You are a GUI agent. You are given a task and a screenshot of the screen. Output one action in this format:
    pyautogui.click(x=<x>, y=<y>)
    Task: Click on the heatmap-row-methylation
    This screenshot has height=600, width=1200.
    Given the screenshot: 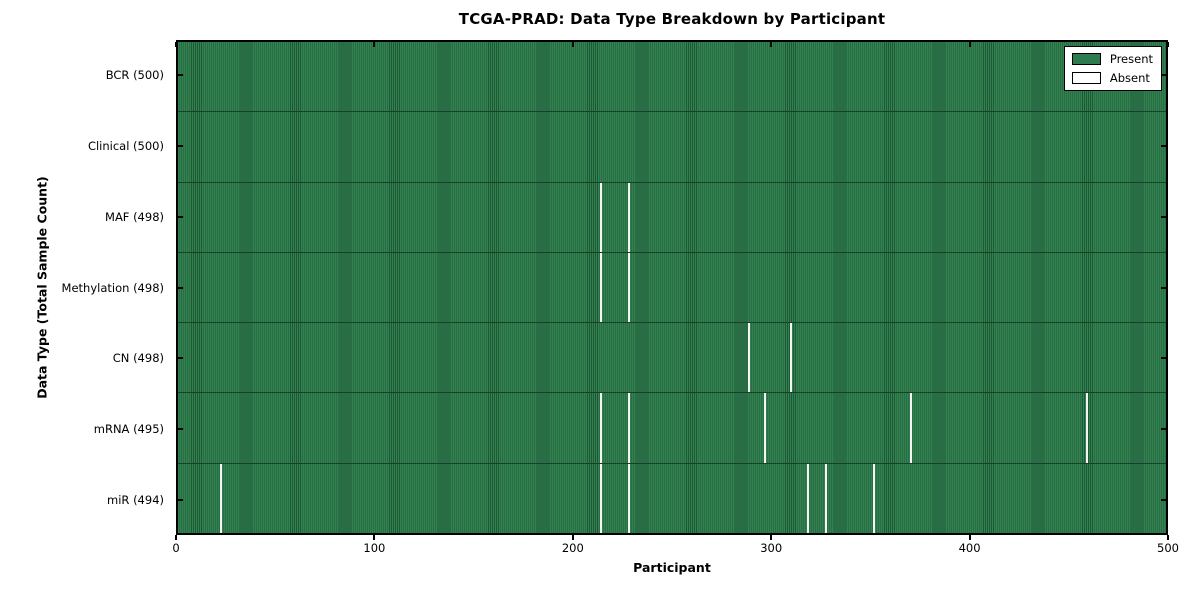 What is the action you would take?
    pyautogui.click(x=672, y=287)
    